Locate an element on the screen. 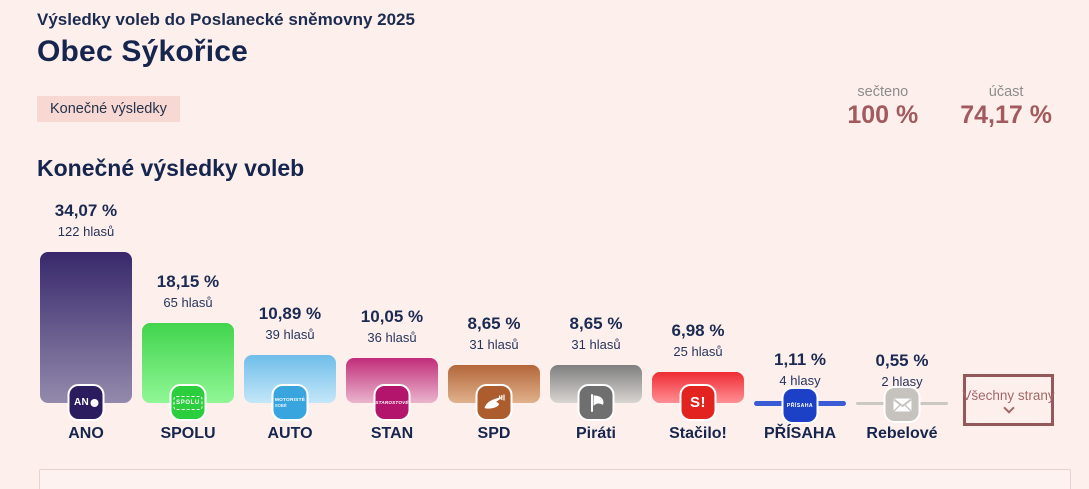  prisaha-logo-text: PŘÍSAHA is located at coordinates (800, 405).